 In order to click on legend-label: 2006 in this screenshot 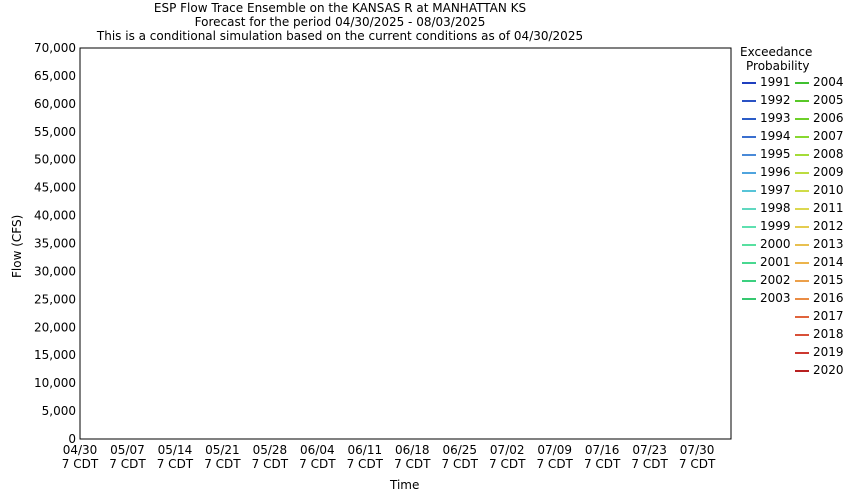, I will do `click(828, 118)`.